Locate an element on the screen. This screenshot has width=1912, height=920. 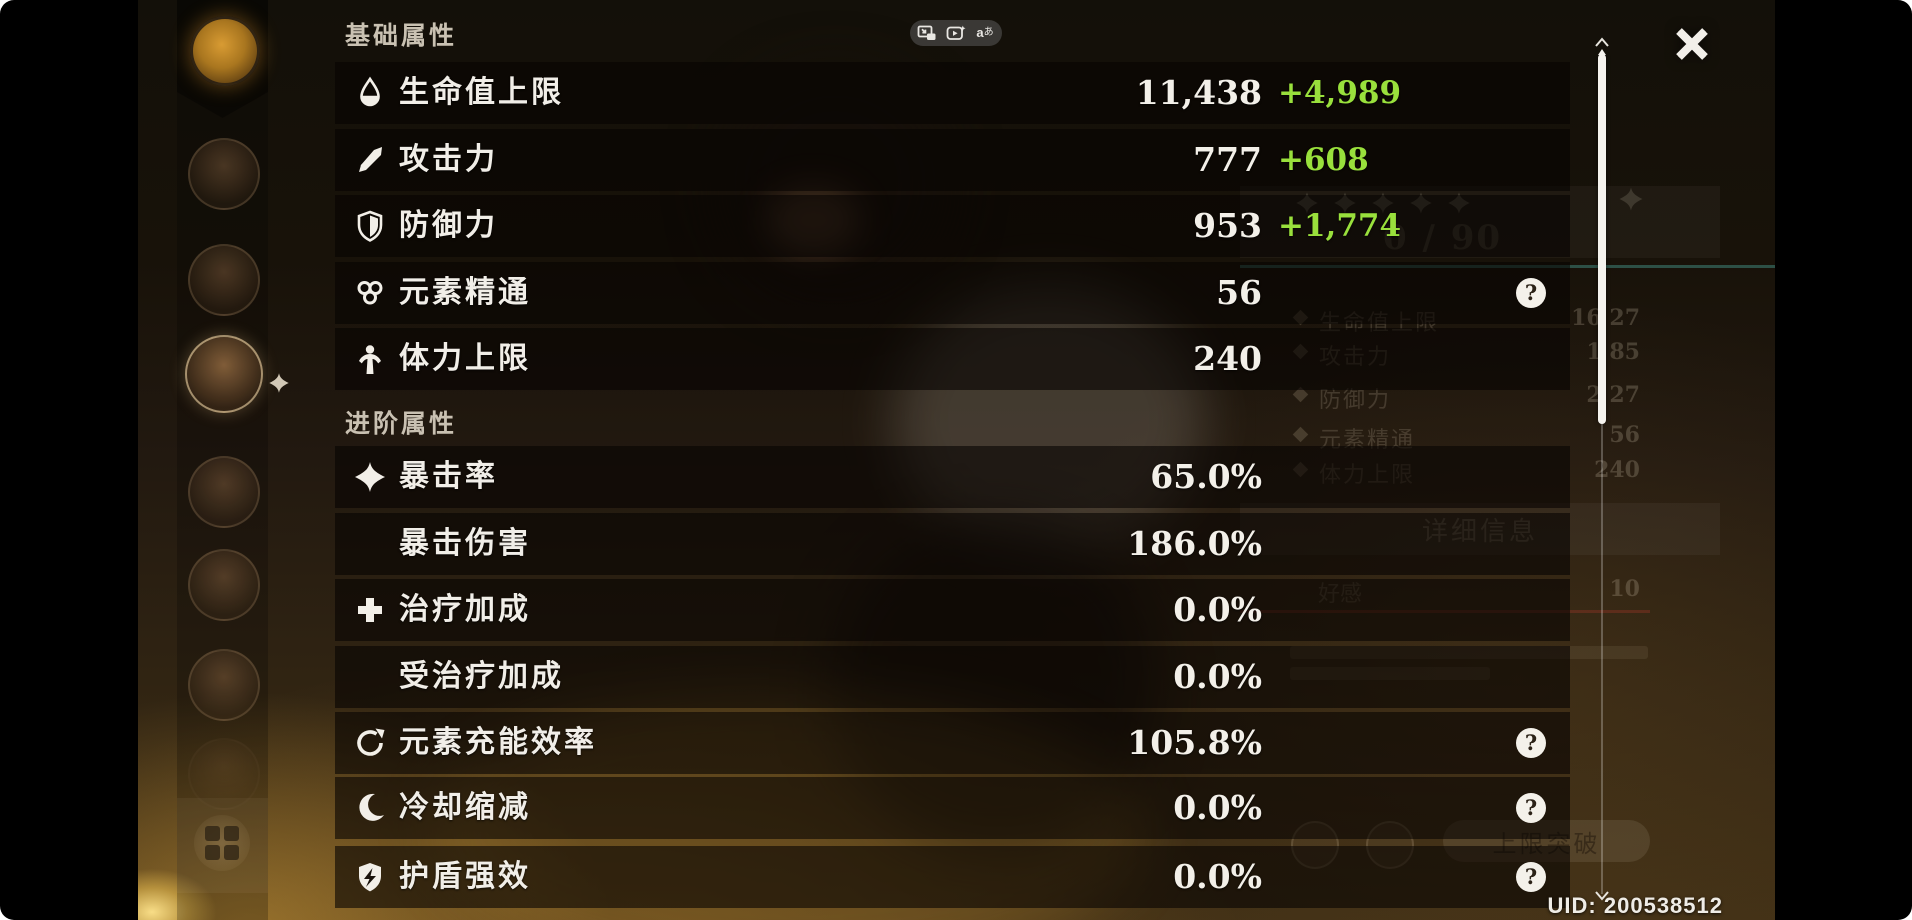
stat-row-energy-recharge: 元素充能效率 105.8% ? is located at coordinates (952, 743).